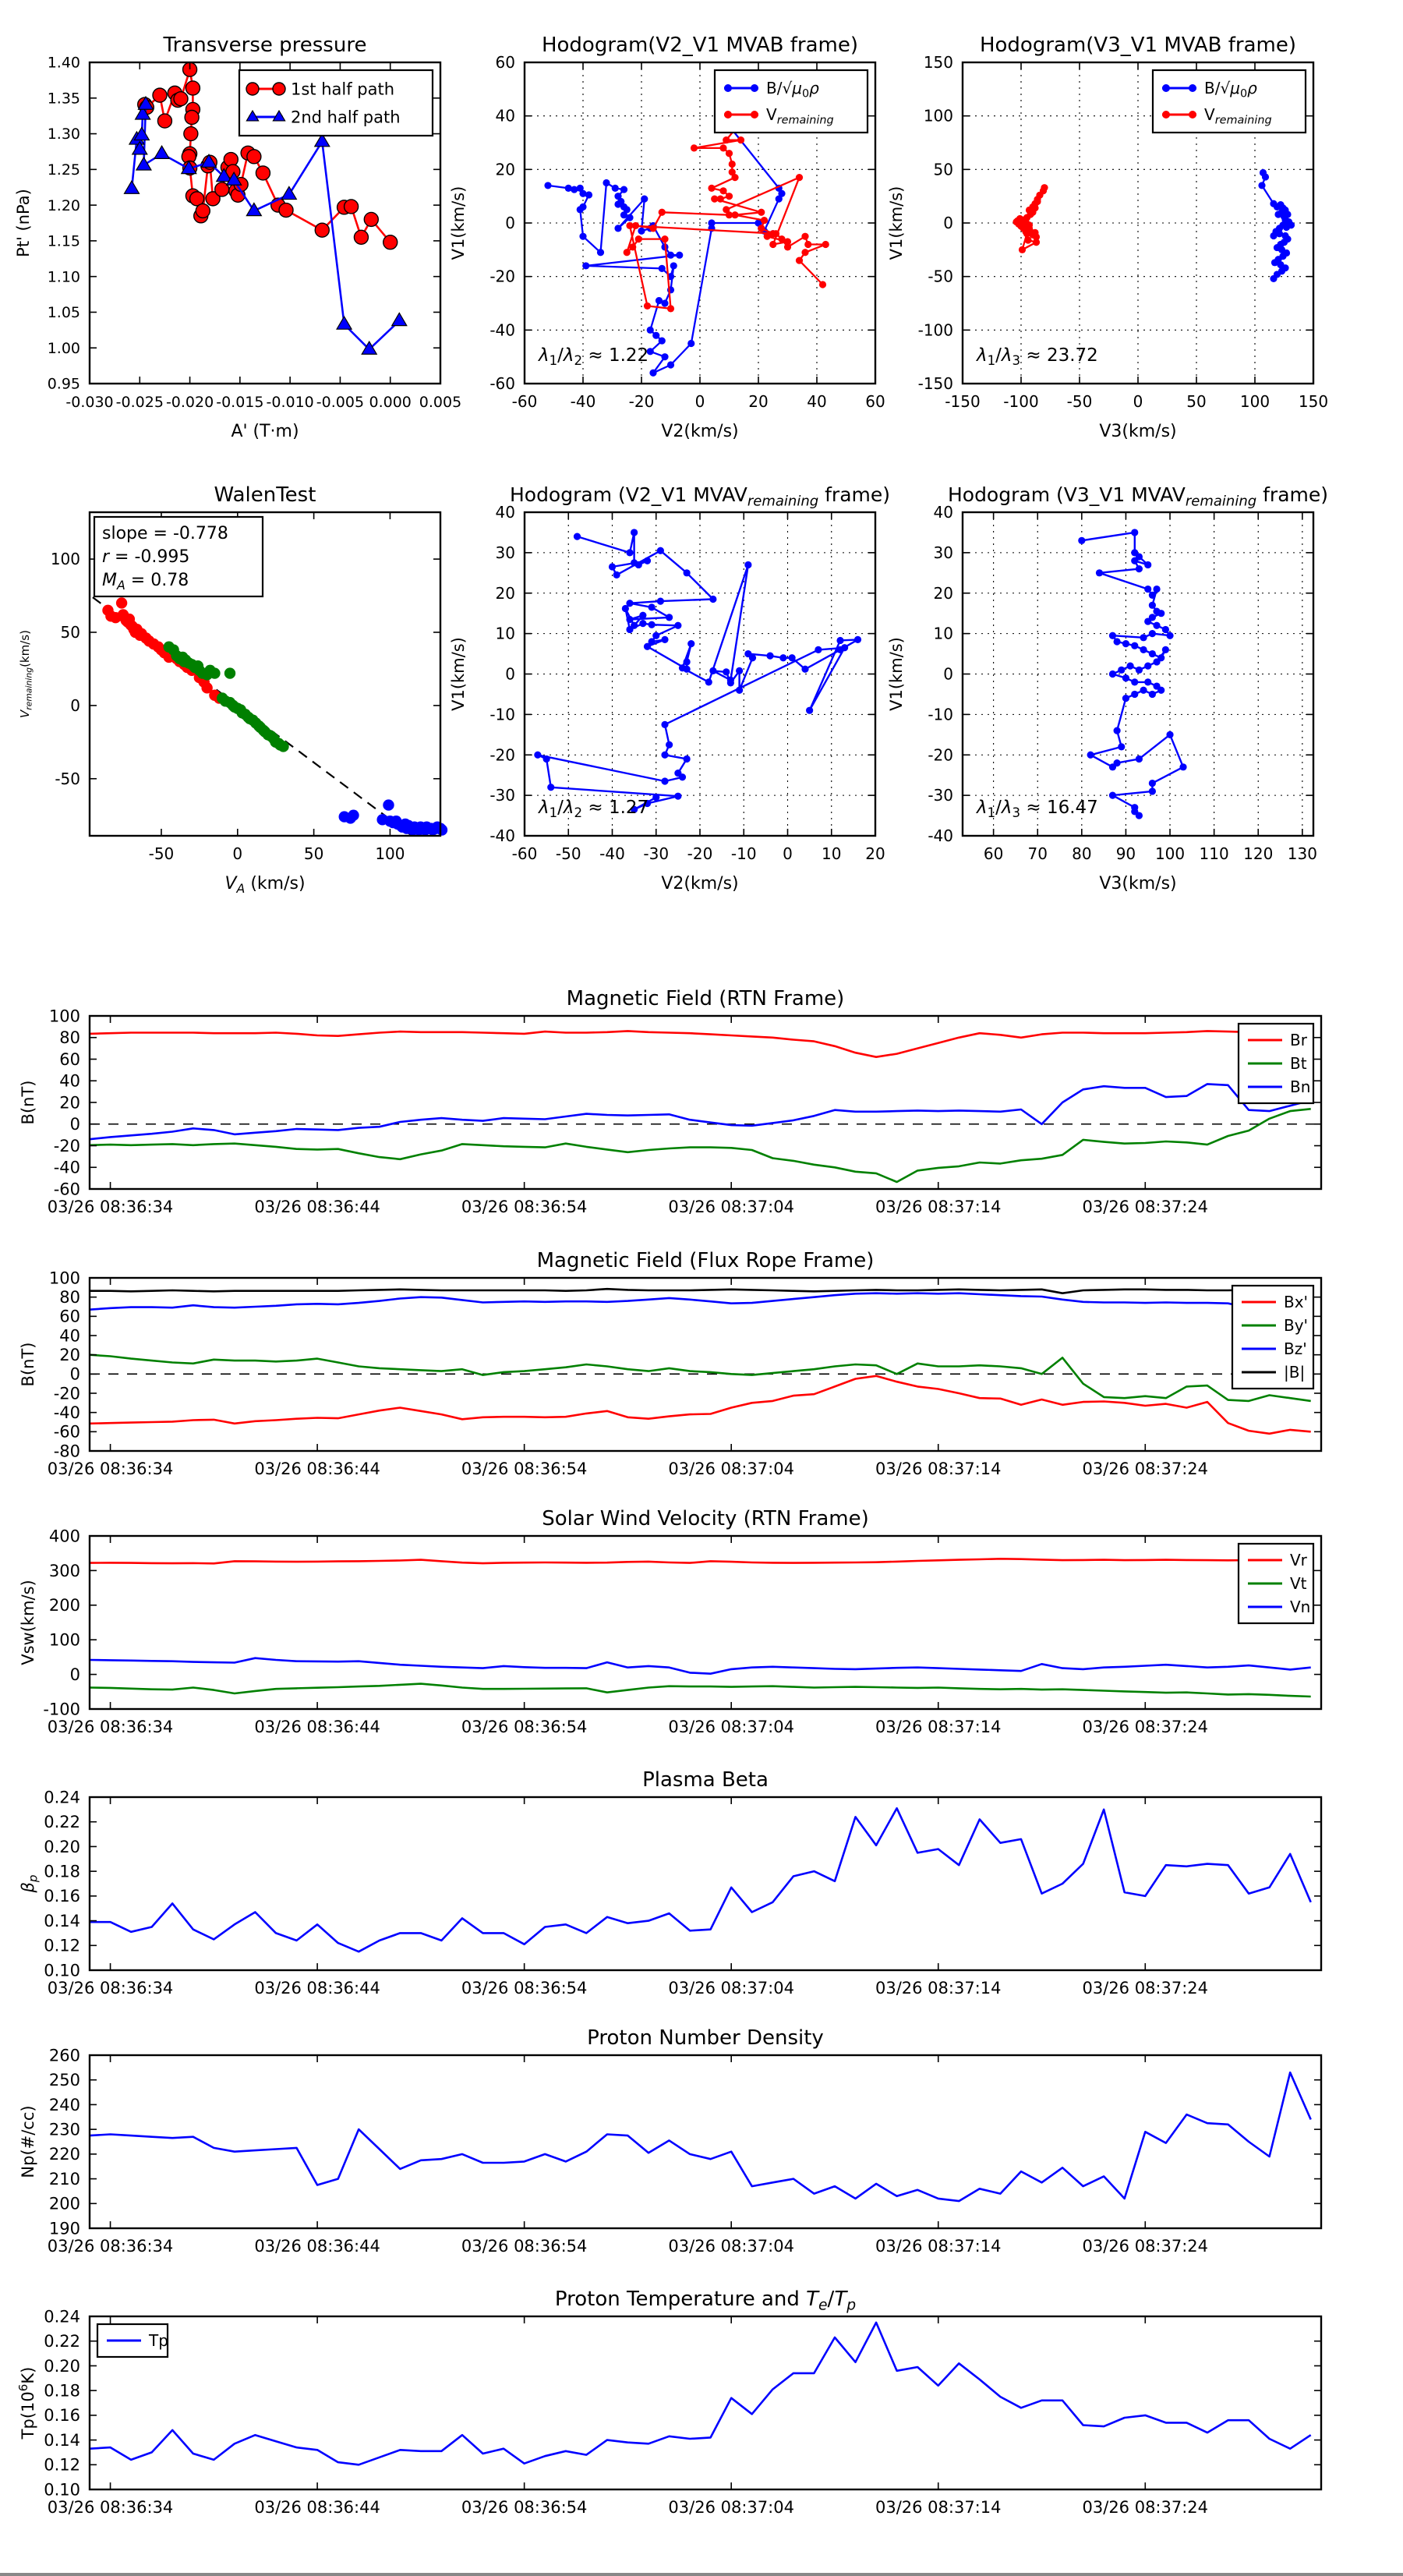 Image resolution: width=1403 pixels, height=2576 pixels. What do you see at coordinates (699, 431) in the screenshot?
I see `hodogram-v2v1-mvab-xlabel: V2(km/s)` at bounding box center [699, 431].